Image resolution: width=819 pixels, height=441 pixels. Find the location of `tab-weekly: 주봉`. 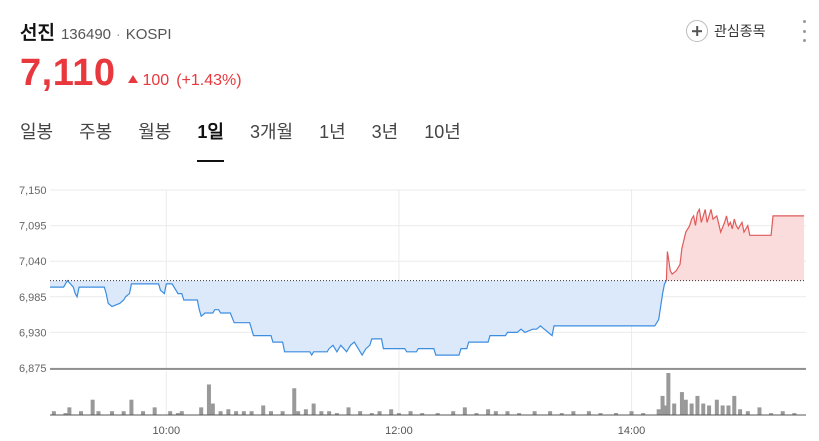

tab-weekly: 주봉 is located at coordinates (96, 132).